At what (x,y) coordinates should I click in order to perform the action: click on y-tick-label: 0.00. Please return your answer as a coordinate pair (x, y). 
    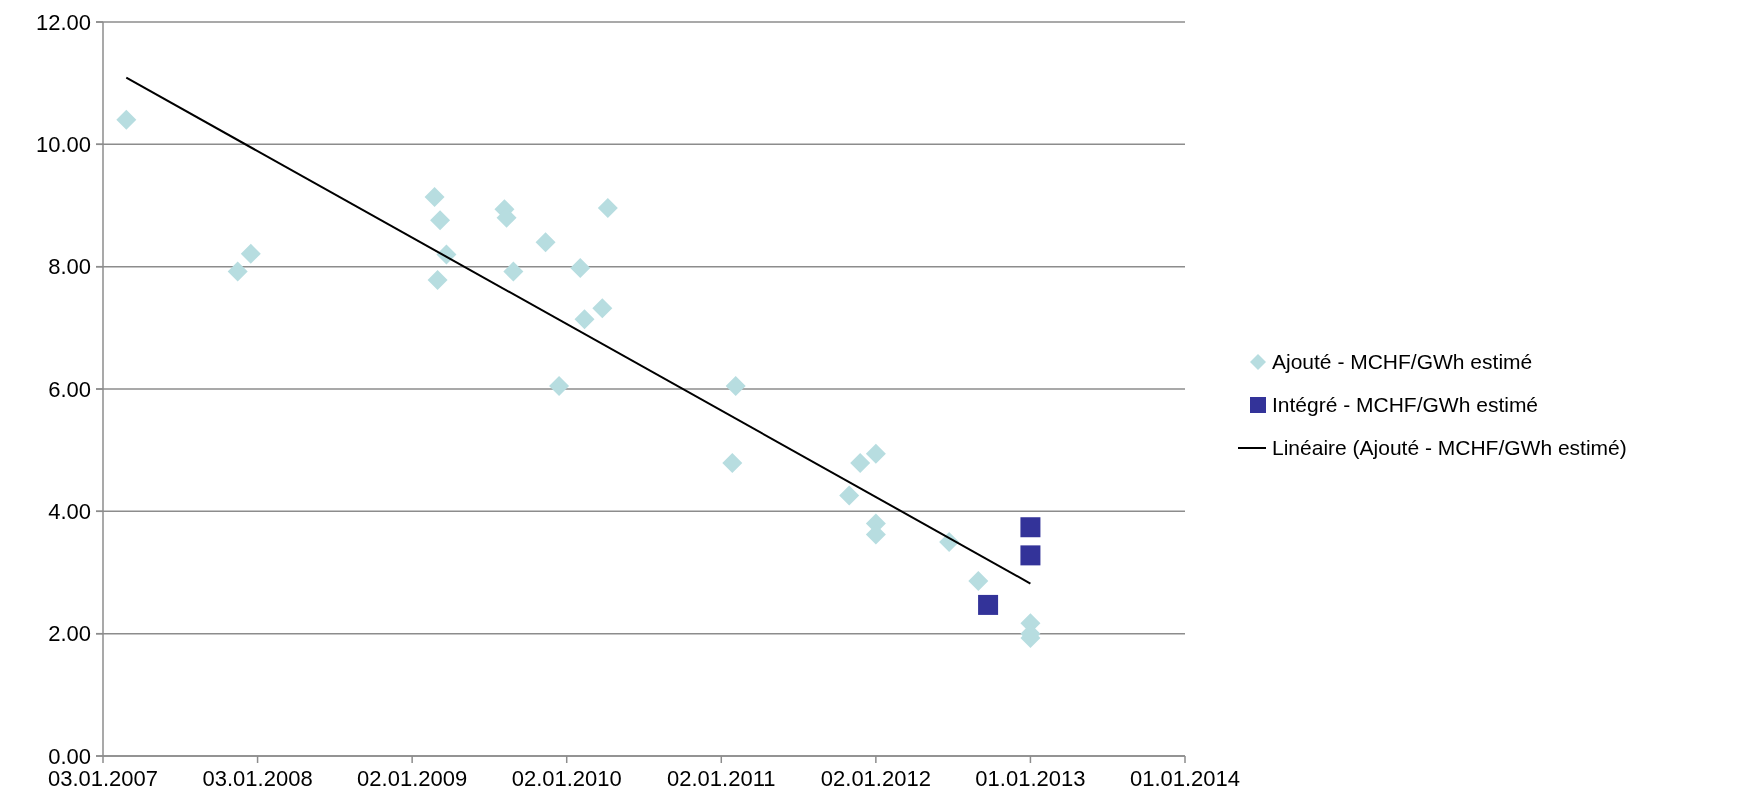
    Looking at the image, I should click on (69, 756).